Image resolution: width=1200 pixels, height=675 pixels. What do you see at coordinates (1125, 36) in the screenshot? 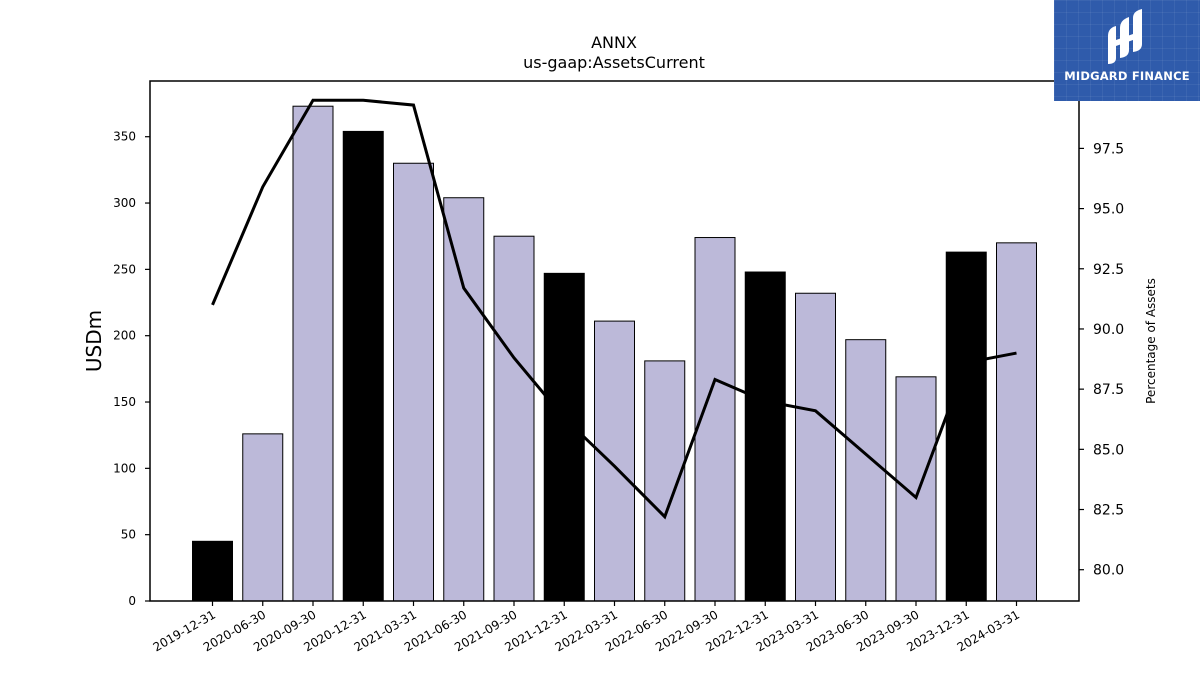
I see `midgard-logo-icon` at bounding box center [1125, 36].